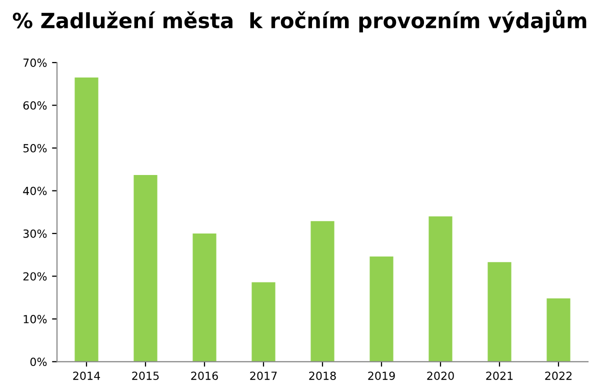  Describe the element at coordinates (499, 376) in the screenshot. I see `x-tick-label: 2021` at that location.